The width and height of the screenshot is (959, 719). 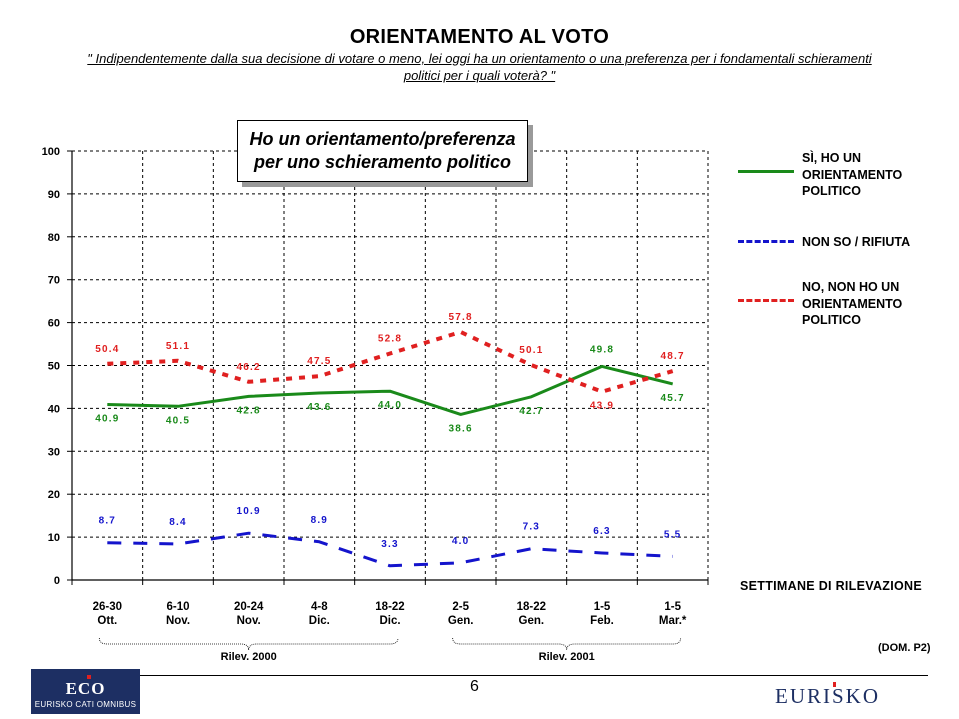 I want to click on eco-logo-subtitle: EURISKO CATI OMNIBUS, so click(x=85, y=704).